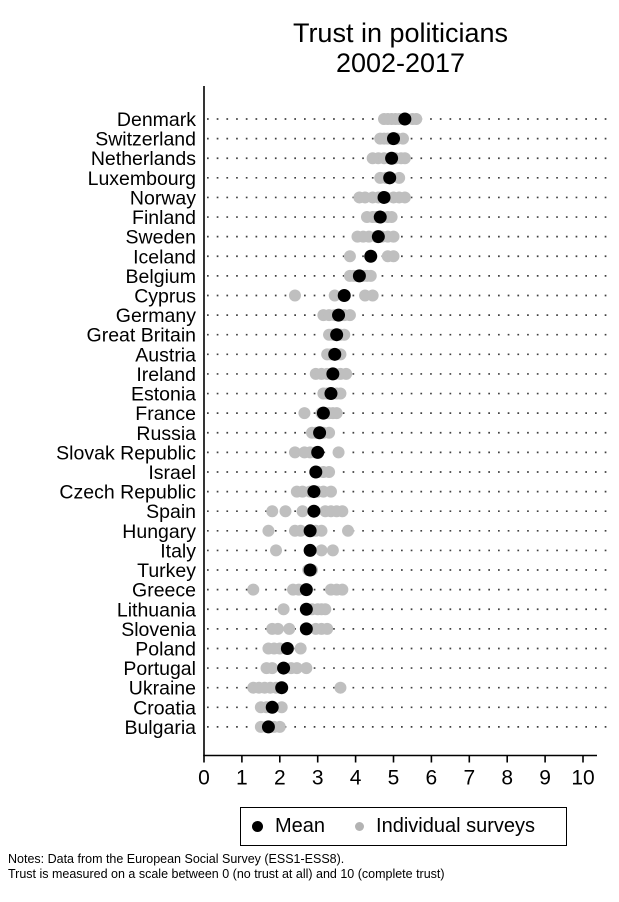 The width and height of the screenshot is (619, 902). What do you see at coordinates (582, 778) in the screenshot?
I see `x-axis-tick-label: 10` at bounding box center [582, 778].